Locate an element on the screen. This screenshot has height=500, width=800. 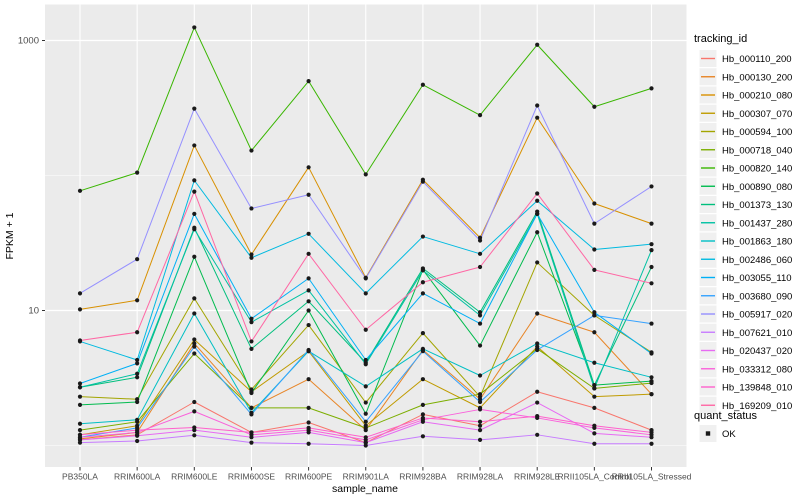
legend-key-point is located at coordinates (708, 433).